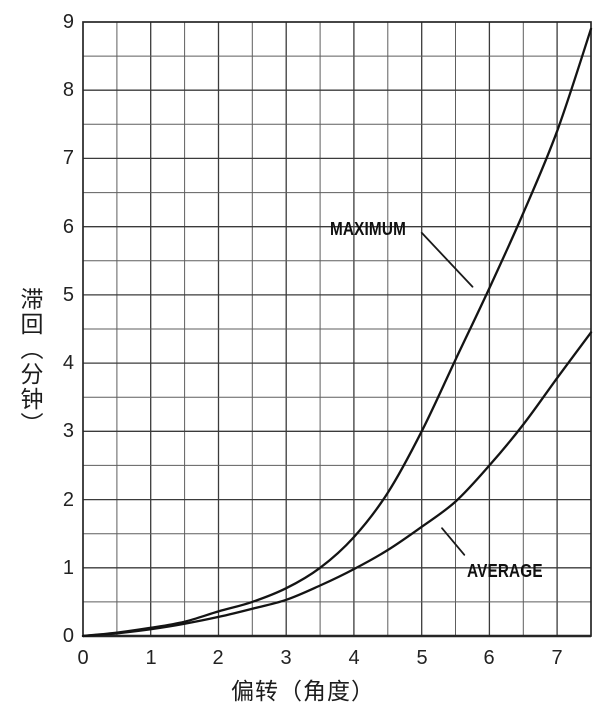 The height and width of the screenshot is (714, 605). I want to click on x-tick-label: 6, so click(489, 658).